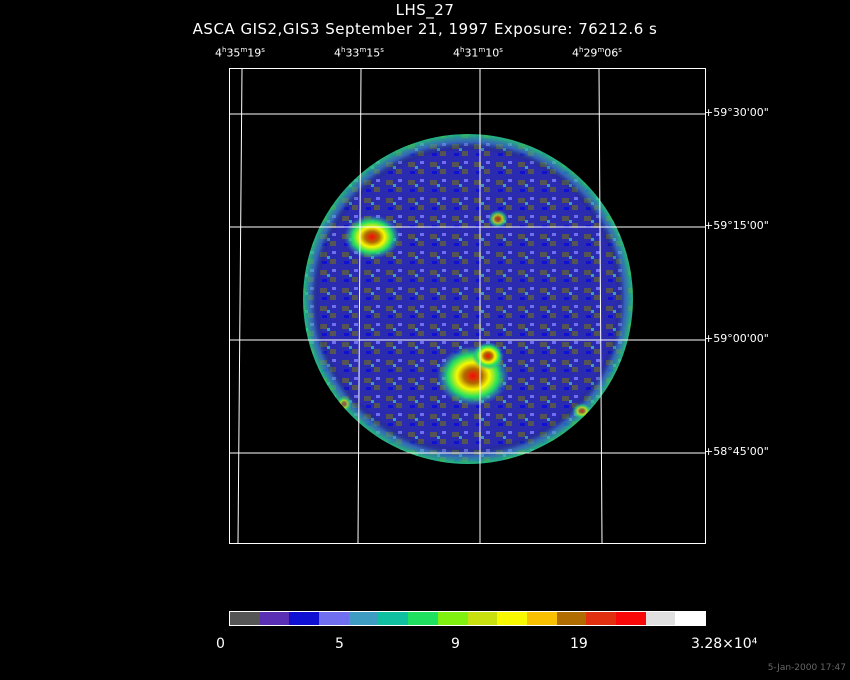 The width and height of the screenshot is (850, 680). Describe the element at coordinates (220, 644) in the screenshot. I see `colorbar-tick-1: 0` at that location.